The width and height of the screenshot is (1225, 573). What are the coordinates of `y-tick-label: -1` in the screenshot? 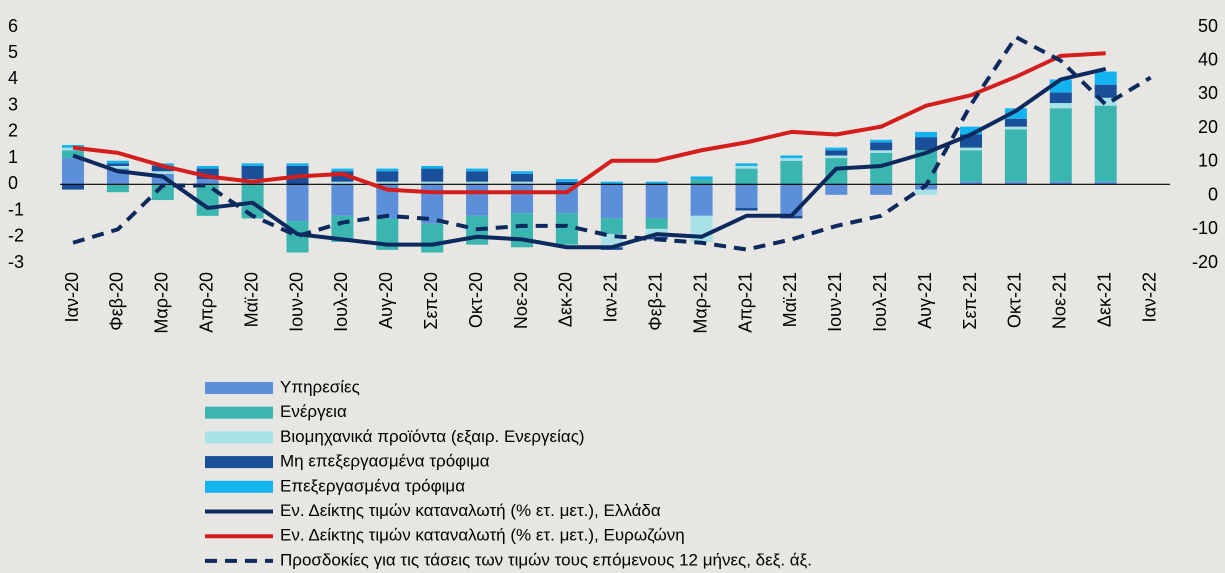 It's located at (16, 209).